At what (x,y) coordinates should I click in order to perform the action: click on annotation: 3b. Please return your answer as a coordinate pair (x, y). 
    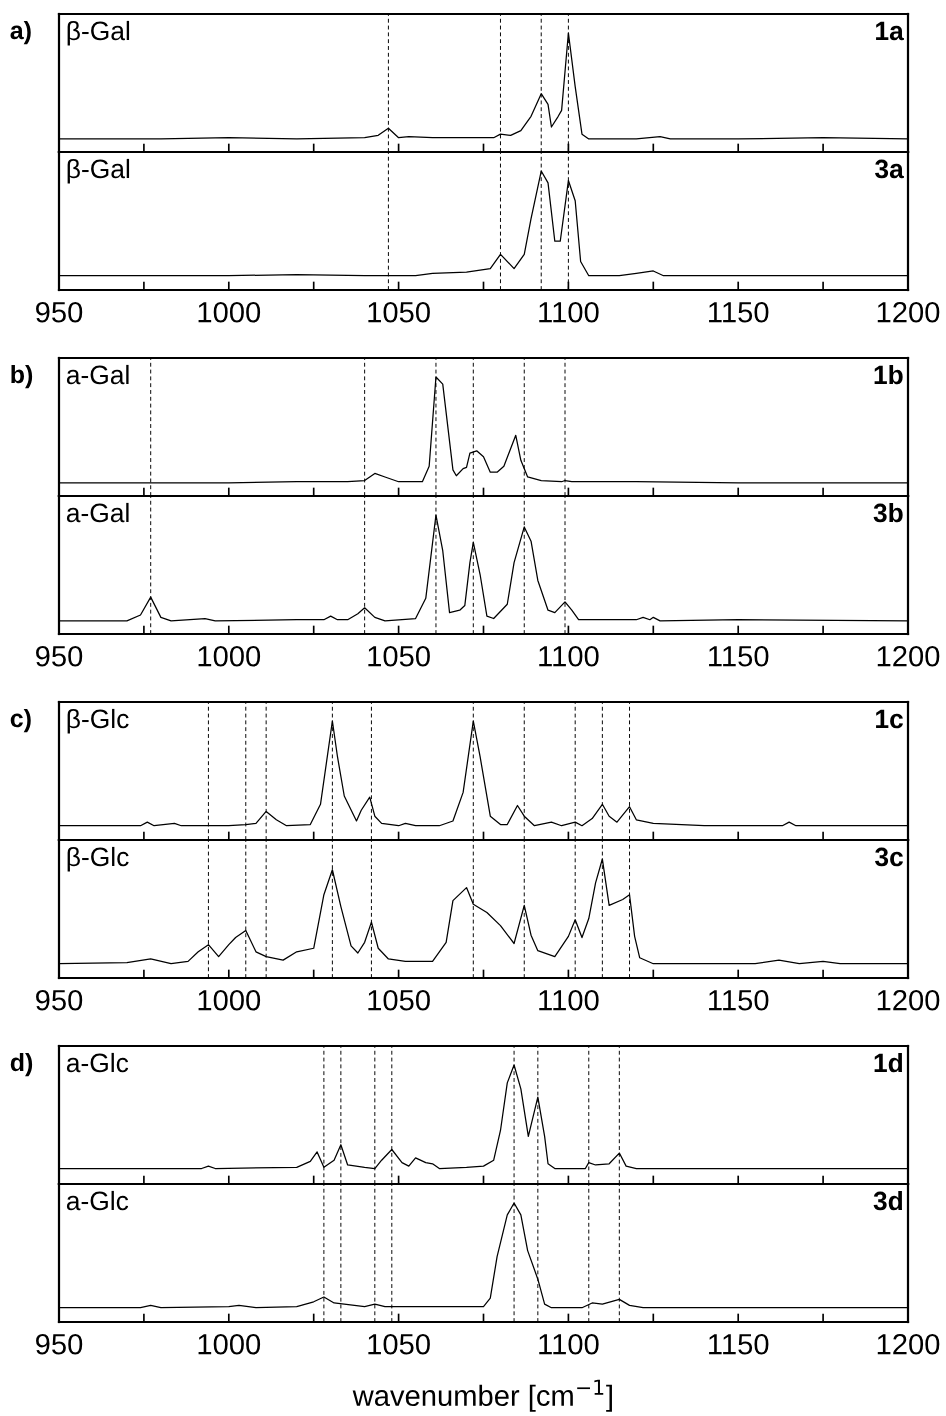
    Looking at the image, I should click on (888, 512).